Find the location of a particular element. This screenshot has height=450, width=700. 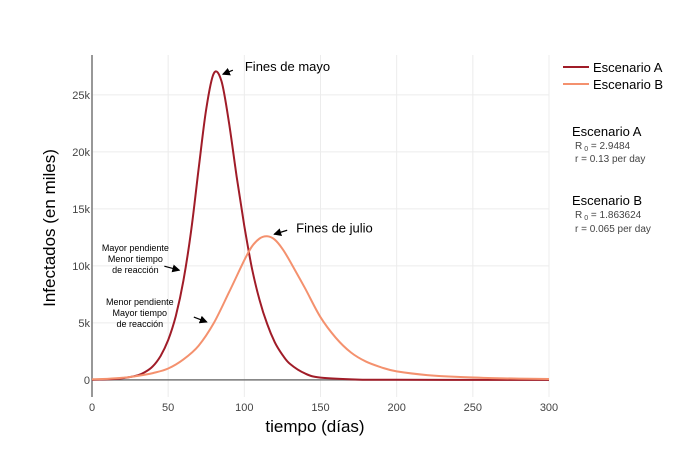

annotation-fines-de-julio: Fines de julio is located at coordinates (334, 227).